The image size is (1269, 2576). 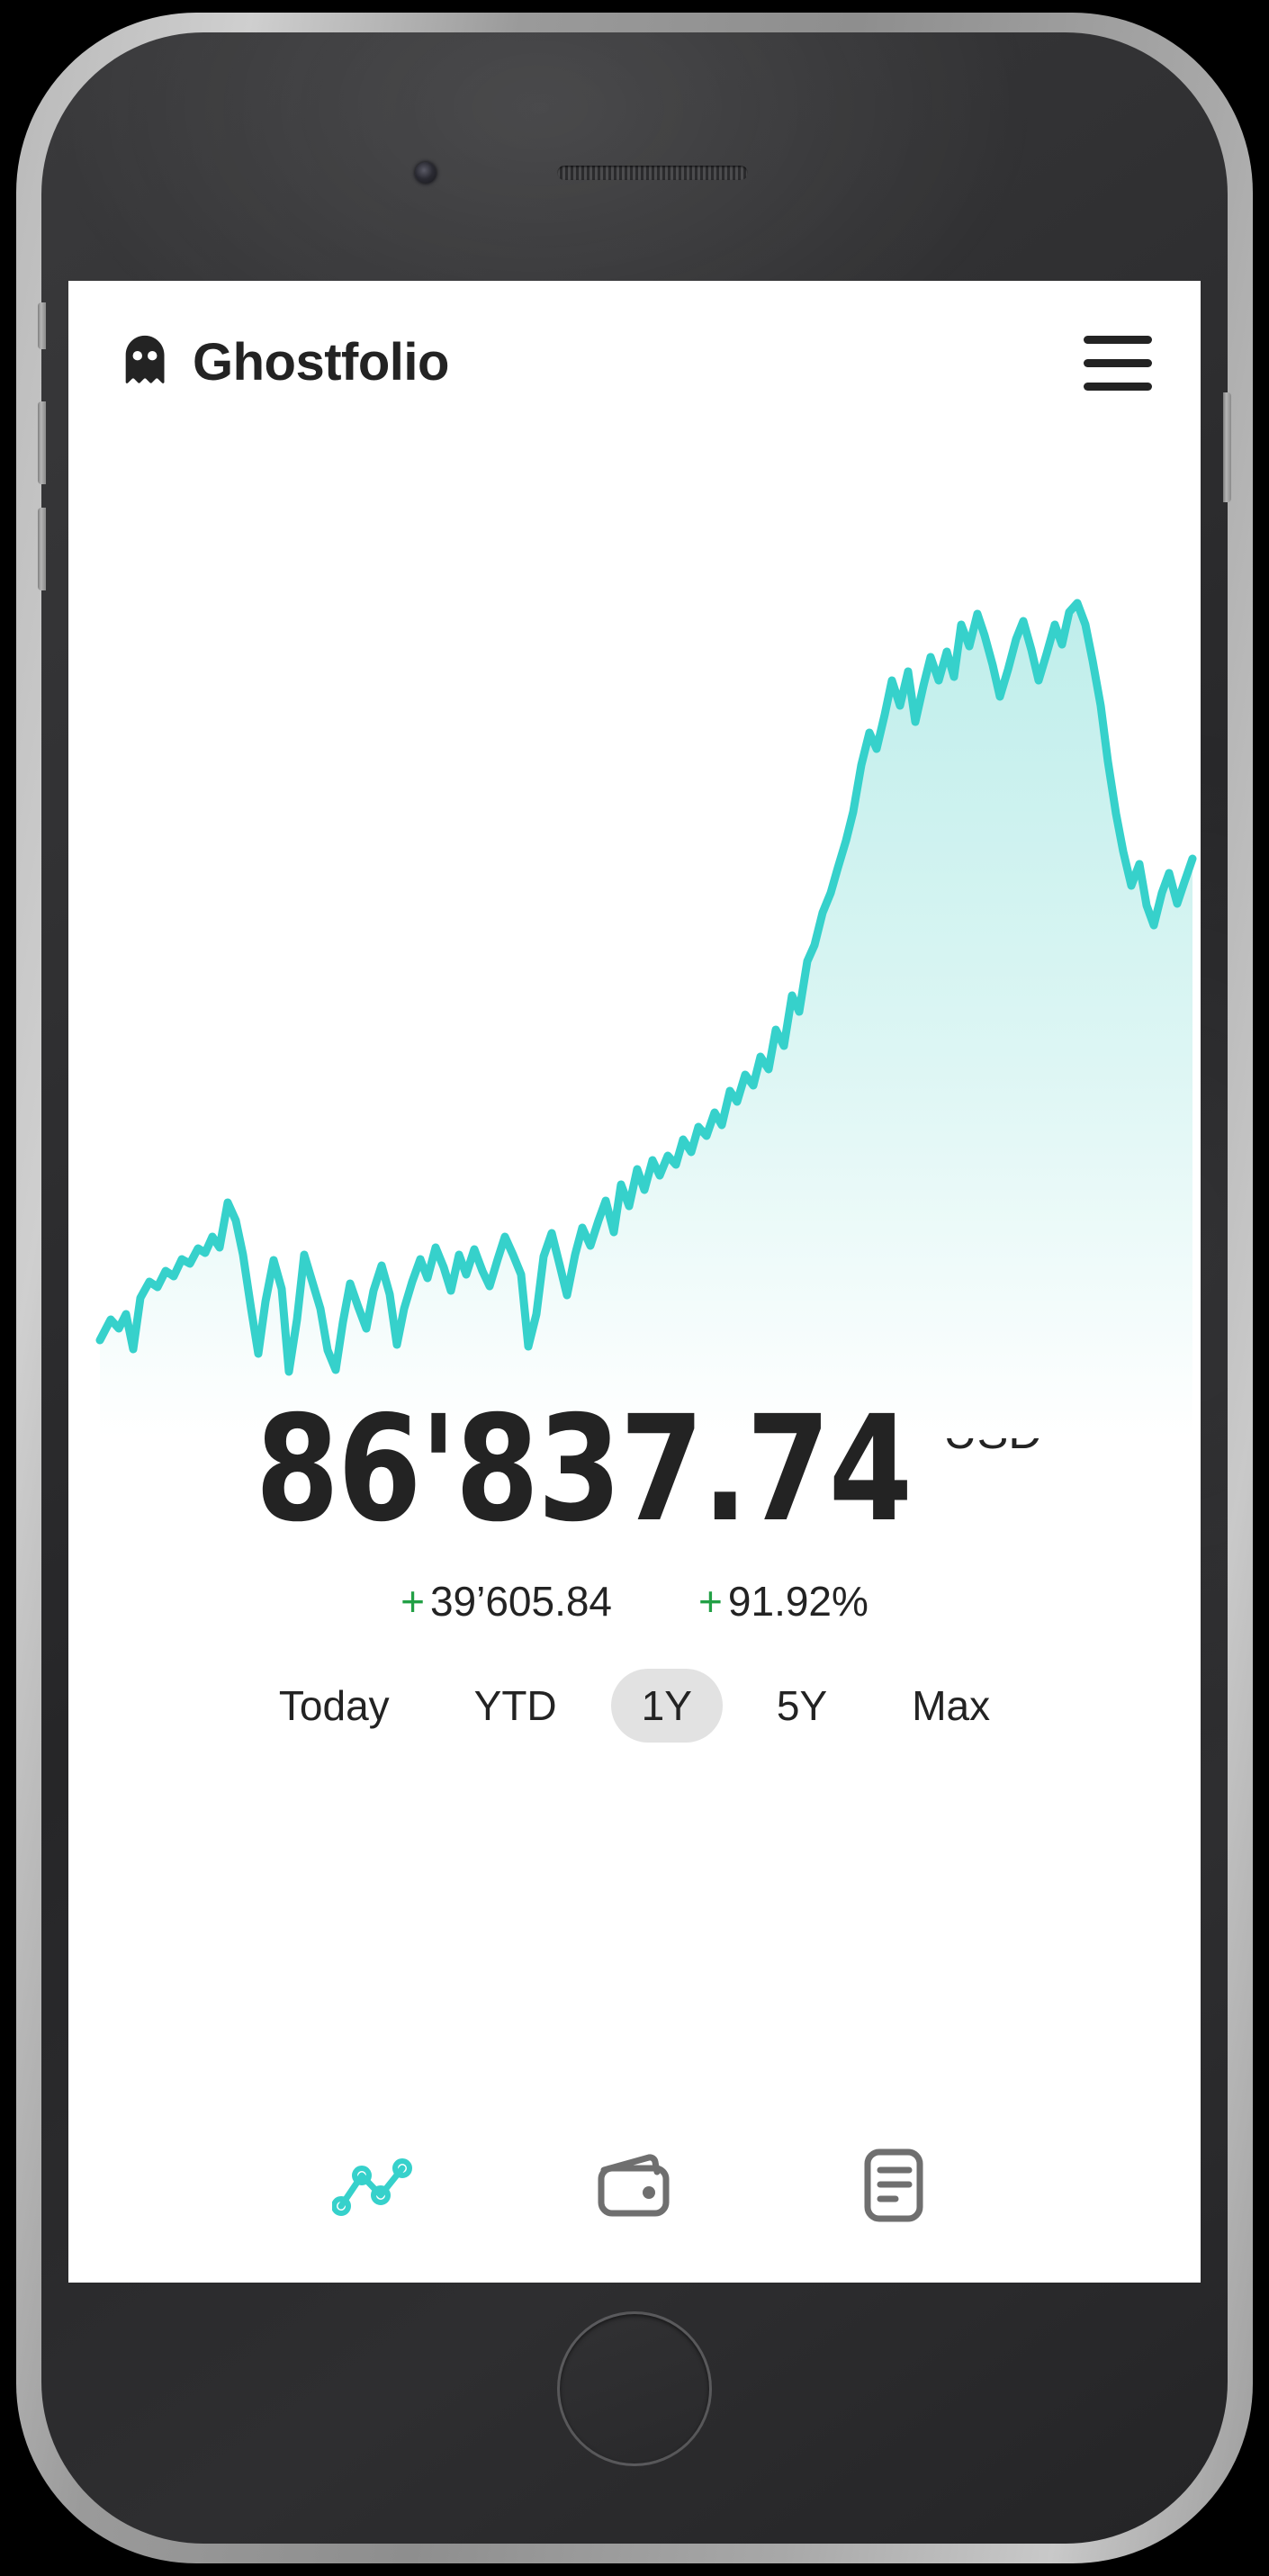 I want to click on earpiece-speaker, so click(x=652, y=173).